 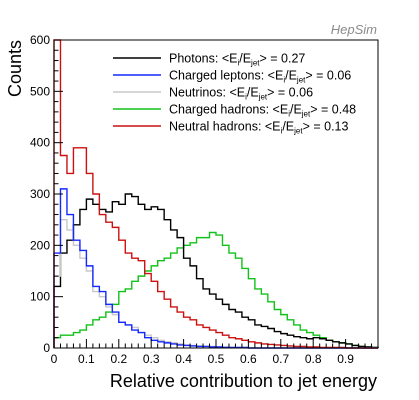 I want to click on legend-label-charged-leptons: Charged leptons: <Ei/Ejet> = 0.06, so click(x=260, y=77).